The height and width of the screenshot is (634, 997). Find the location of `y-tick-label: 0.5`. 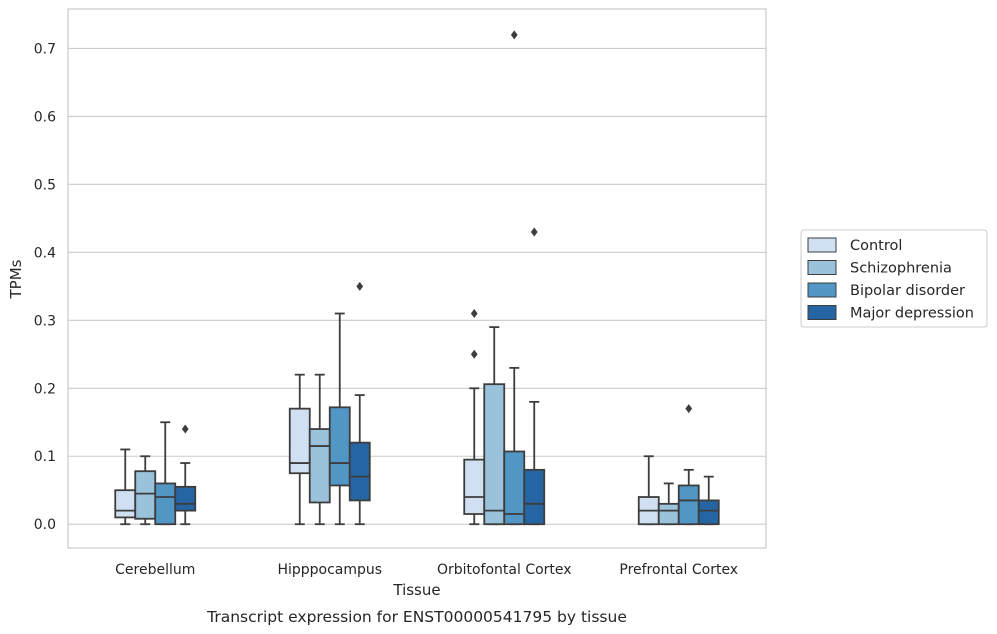

y-tick-label: 0.5 is located at coordinates (45, 185).